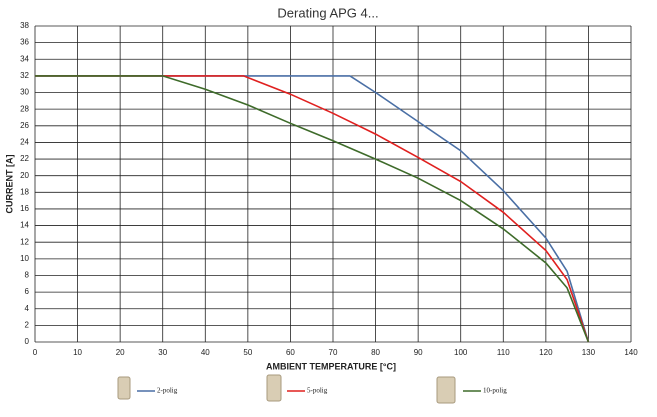 This screenshot has height=417, width=657. What do you see at coordinates (24, 175) in the screenshot?
I see `y-tick-label: 20` at bounding box center [24, 175].